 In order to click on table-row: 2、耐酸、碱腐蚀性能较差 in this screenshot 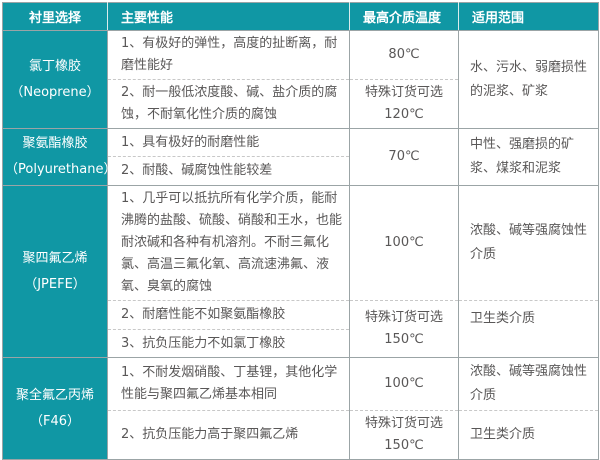, I will do `click(301, 171)`.